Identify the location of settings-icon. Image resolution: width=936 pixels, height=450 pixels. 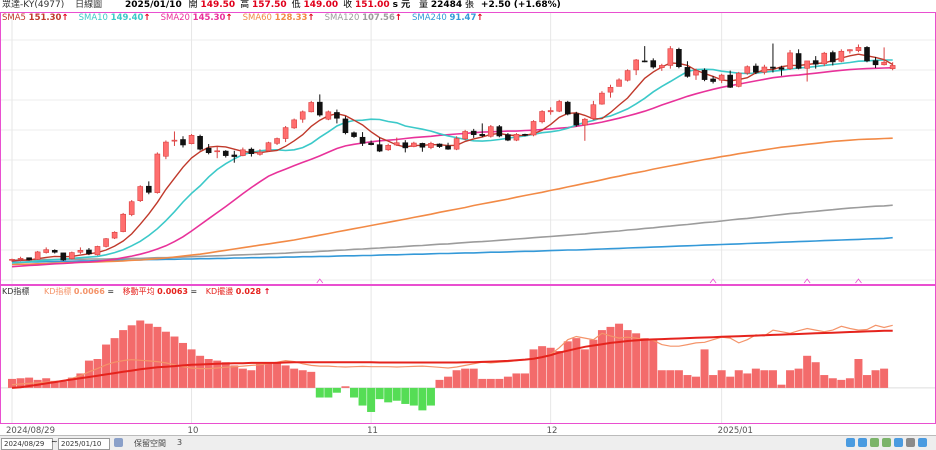
(910, 442).